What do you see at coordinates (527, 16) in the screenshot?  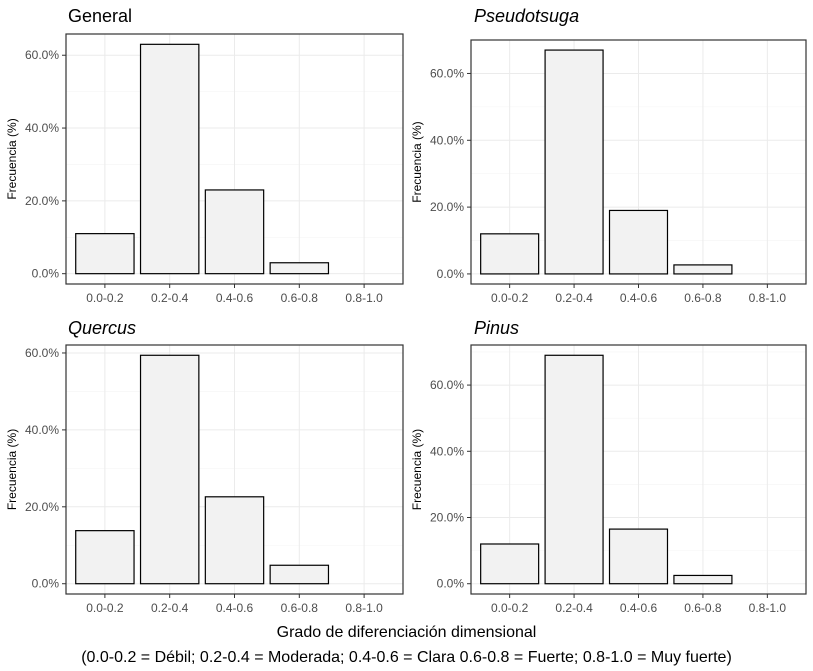 I see `panel-title-pseudotsuga: Pseudotsuga` at bounding box center [527, 16].